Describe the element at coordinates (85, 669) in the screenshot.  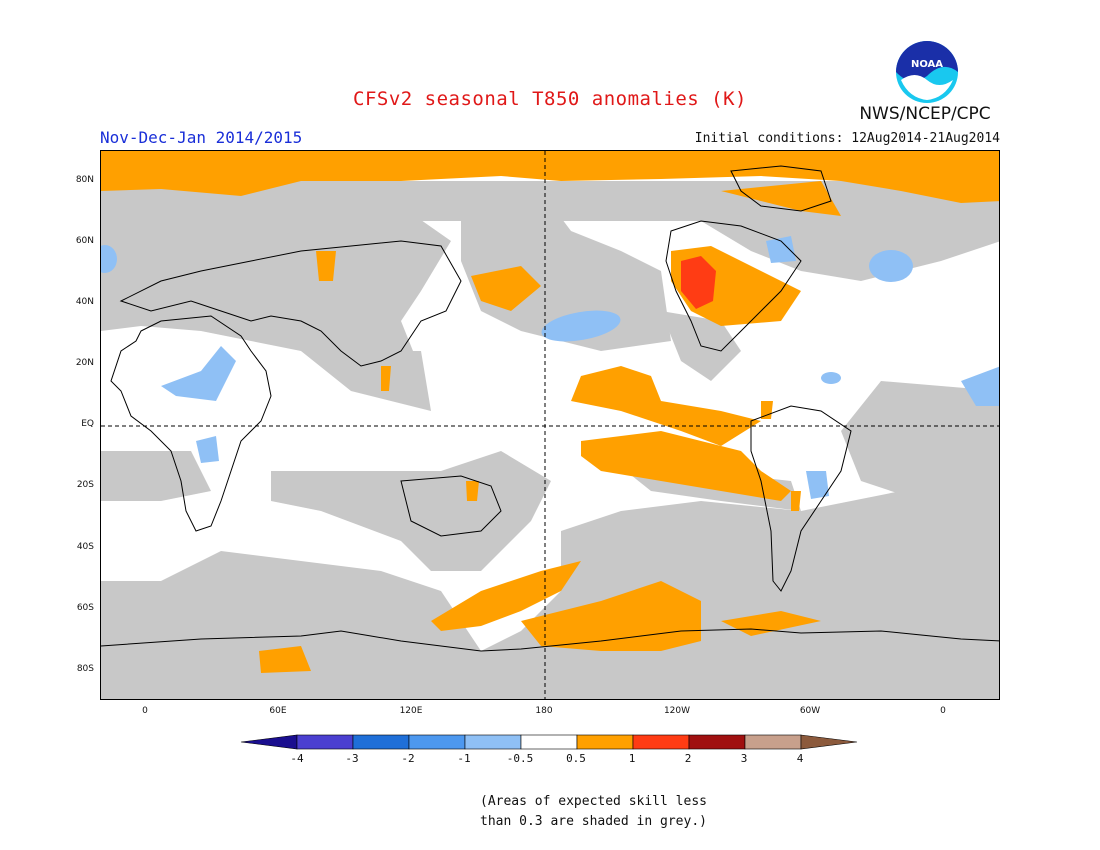
I see `lat-tick: 80S` at that location.